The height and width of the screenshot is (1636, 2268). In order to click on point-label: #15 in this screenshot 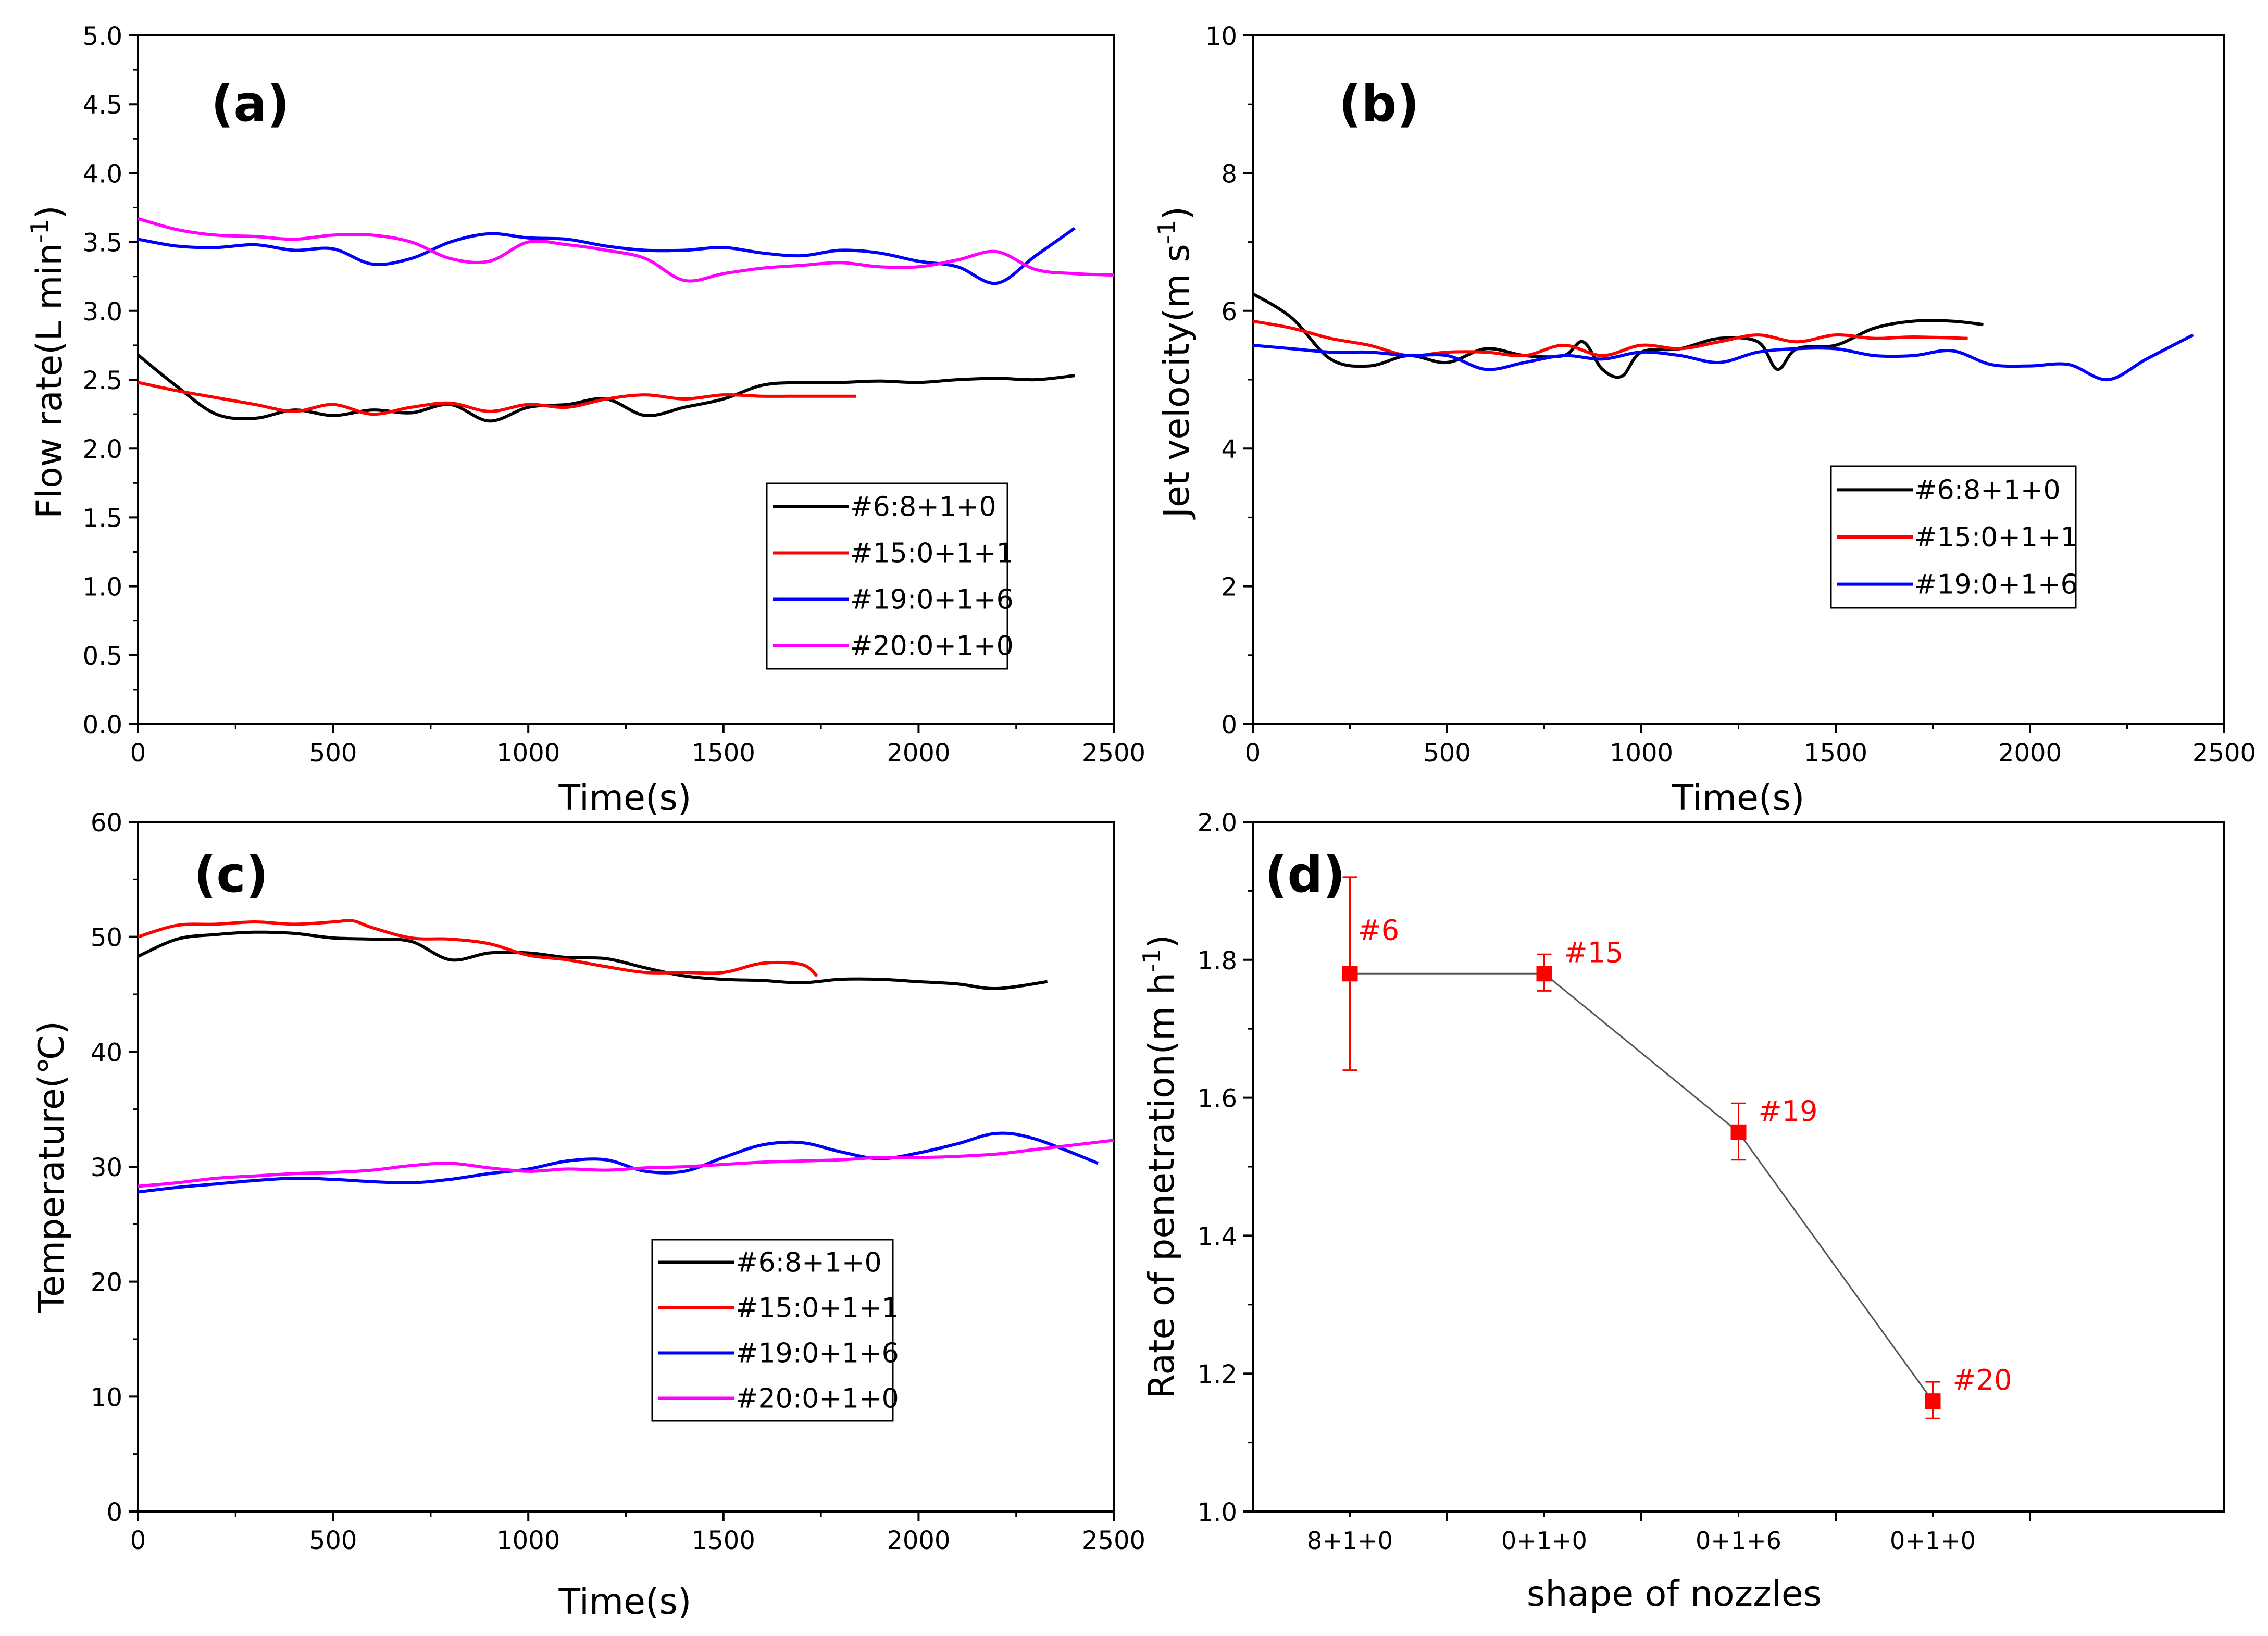, I will do `click(1594, 953)`.